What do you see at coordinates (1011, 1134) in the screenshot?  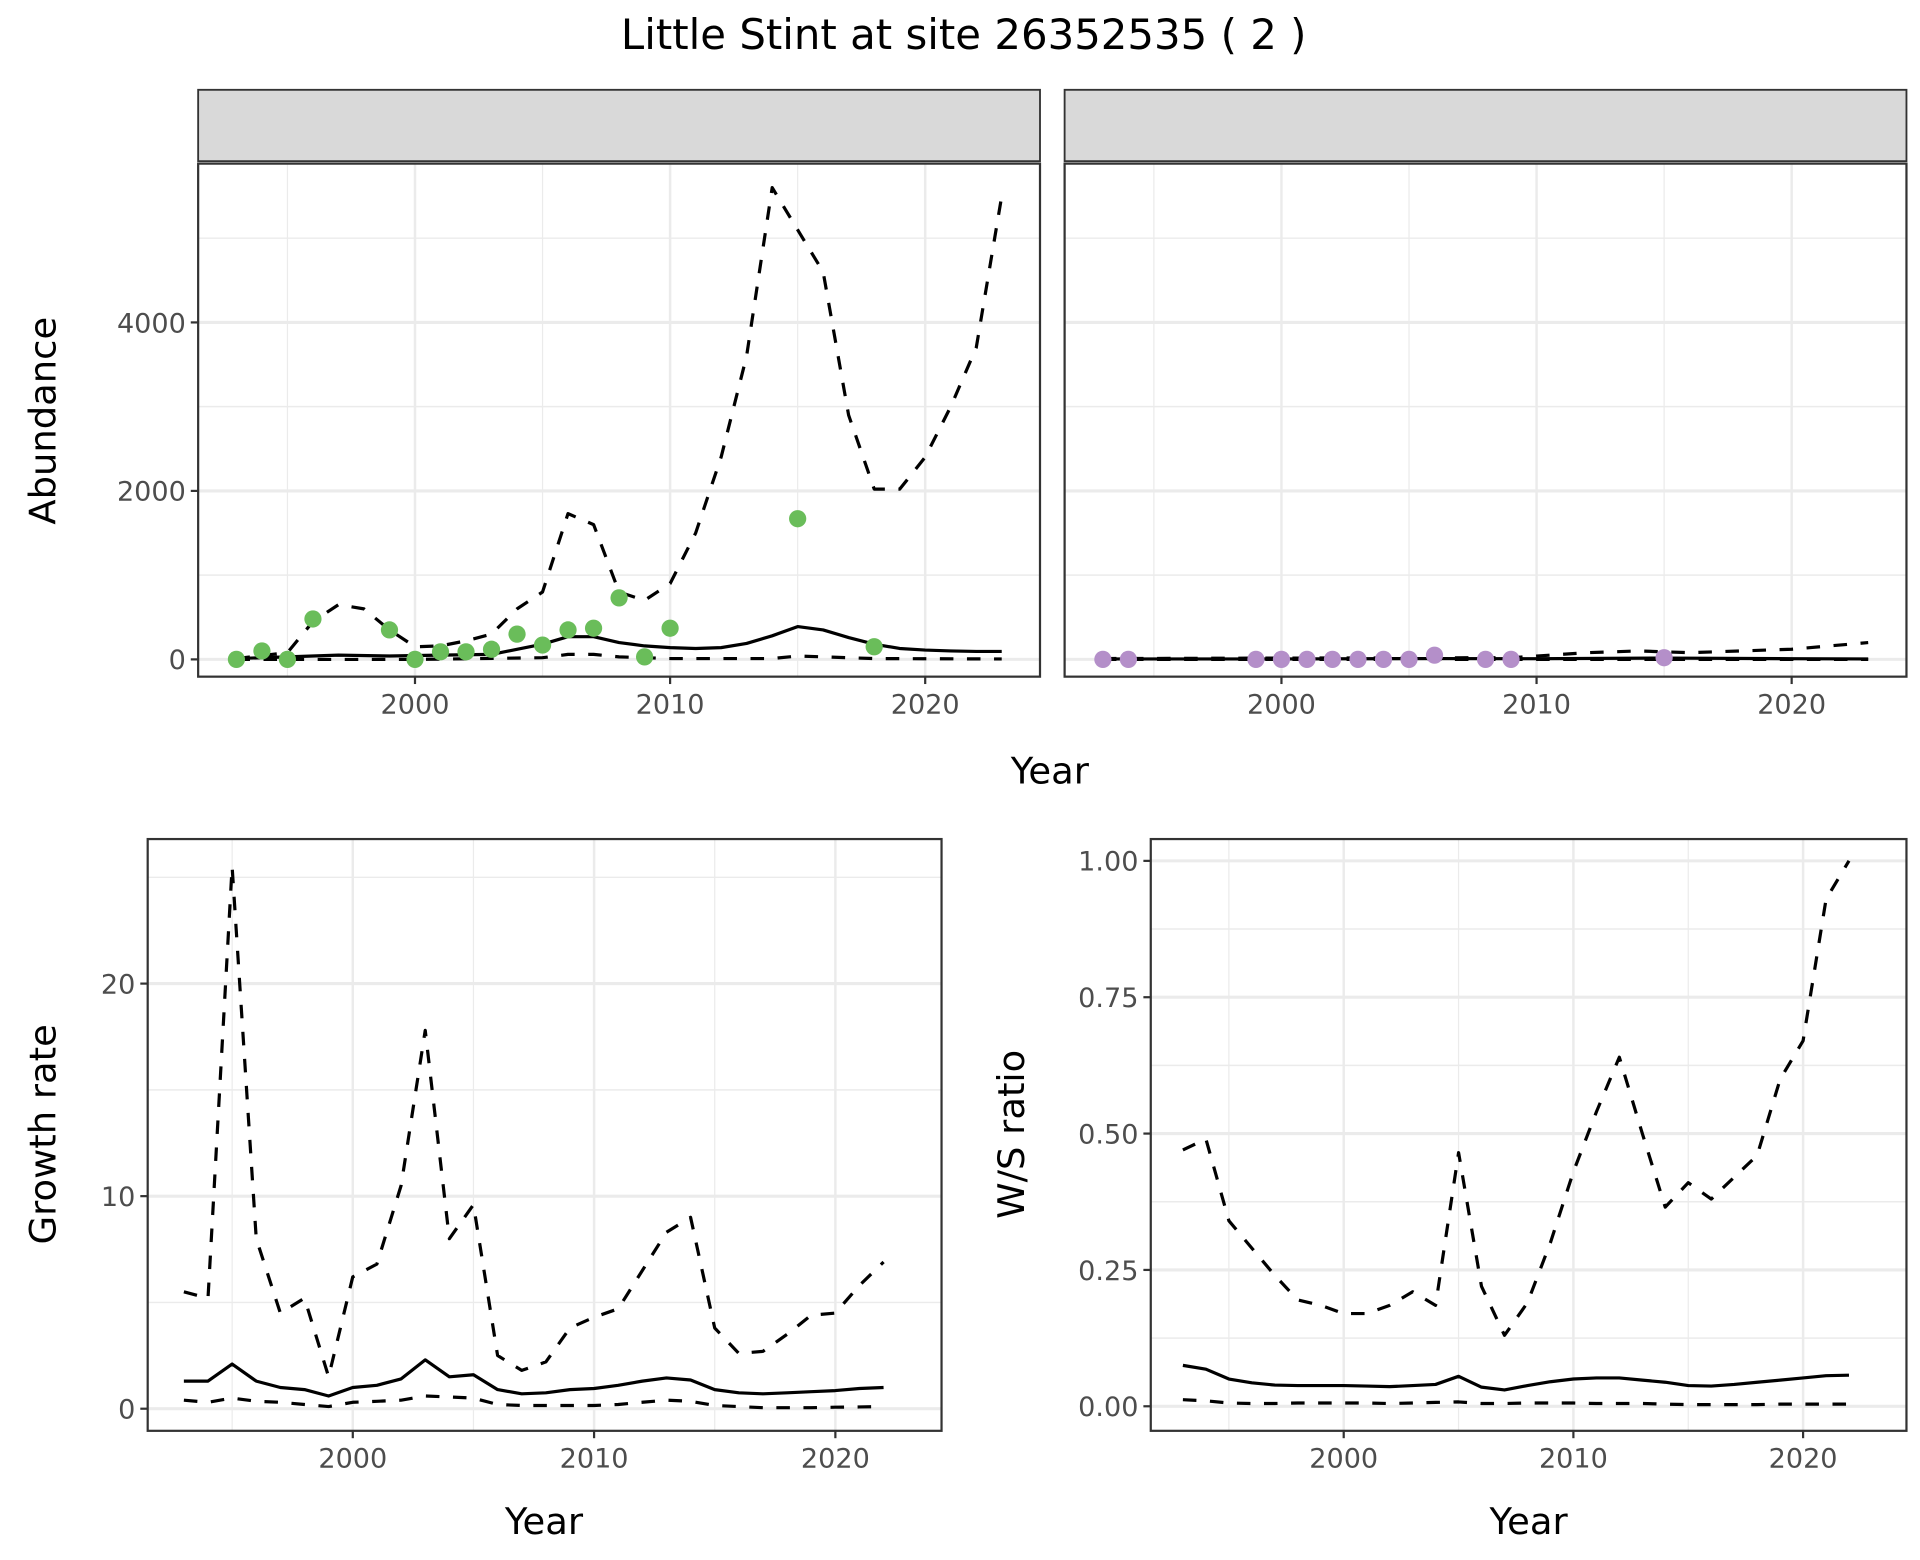 I see `y-axis-title-ratio: W/S ratio` at bounding box center [1011, 1134].